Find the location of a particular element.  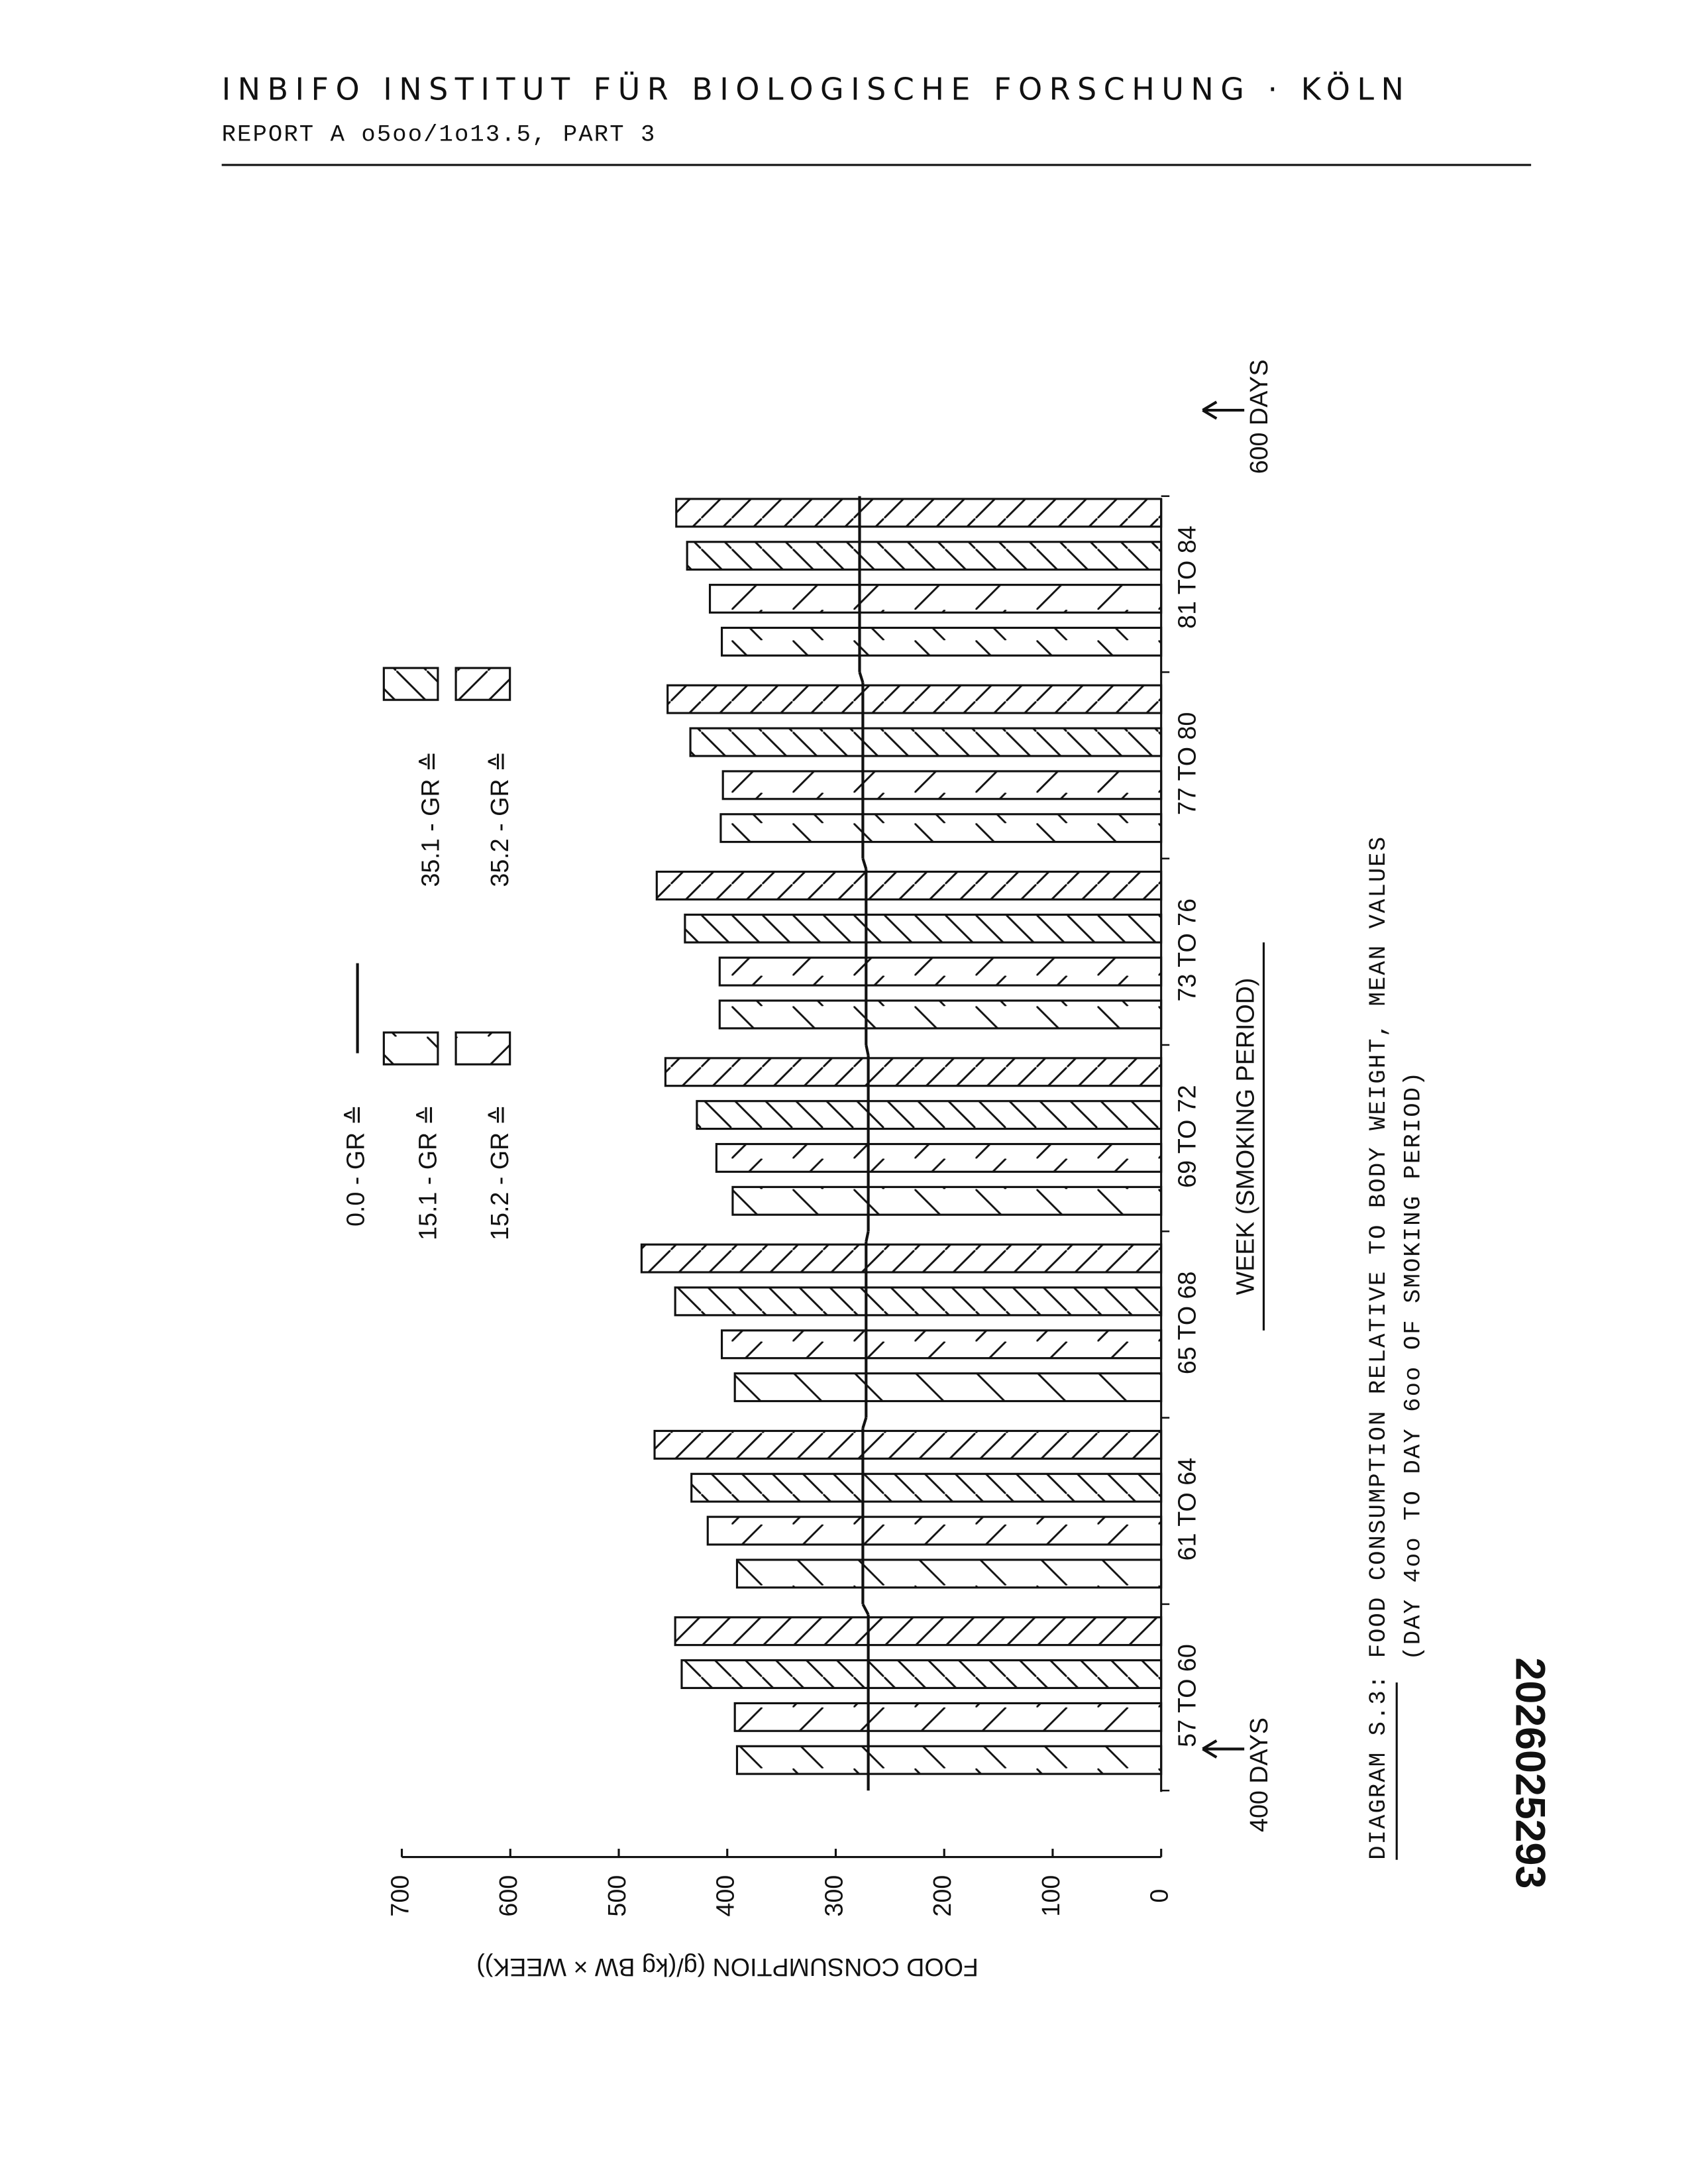

legend-name: 15.1 - GR is located at coordinates (427, 1186).